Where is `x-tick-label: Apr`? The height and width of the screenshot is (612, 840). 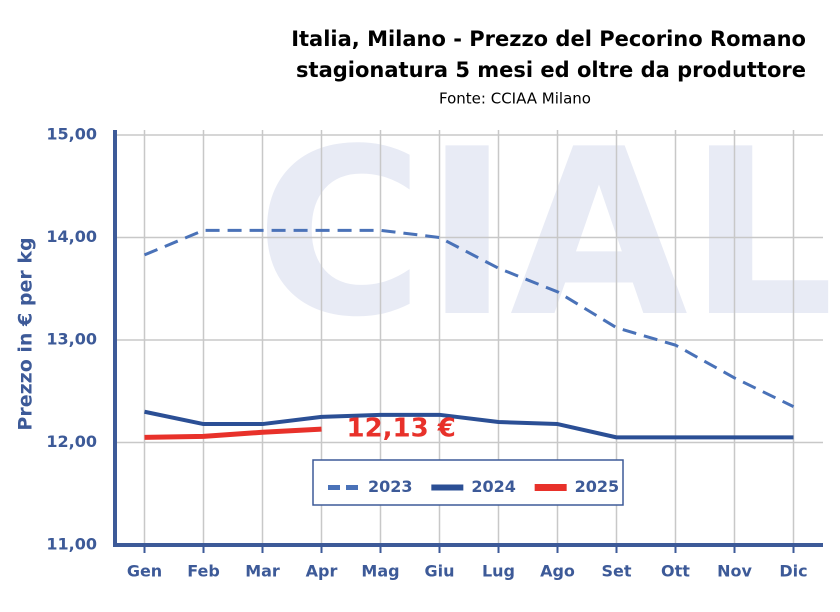 x-tick-label: Apr is located at coordinates (322, 571).